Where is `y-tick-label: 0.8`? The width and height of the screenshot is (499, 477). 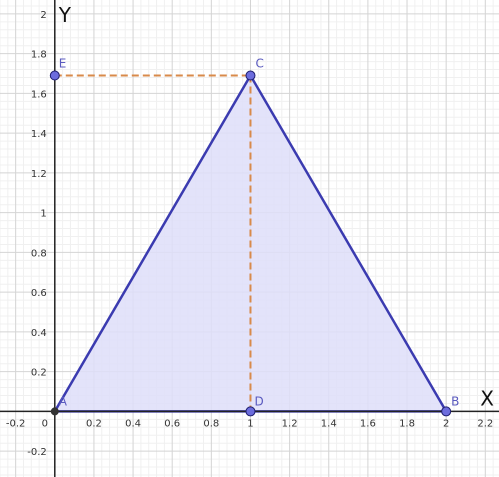
y-tick-label: 0.8 is located at coordinates (39, 253).